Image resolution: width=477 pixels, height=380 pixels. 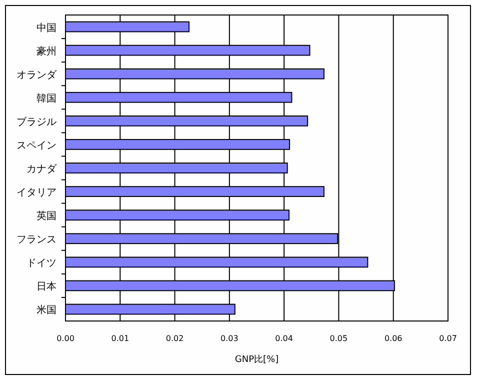 What do you see at coordinates (46, 51) in the screenshot?
I see `y-tick-label: 豪州` at bounding box center [46, 51].